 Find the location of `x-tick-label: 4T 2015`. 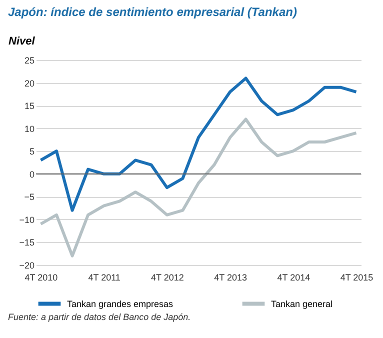

x-tick-label: 4T 2015 is located at coordinates (357, 277).